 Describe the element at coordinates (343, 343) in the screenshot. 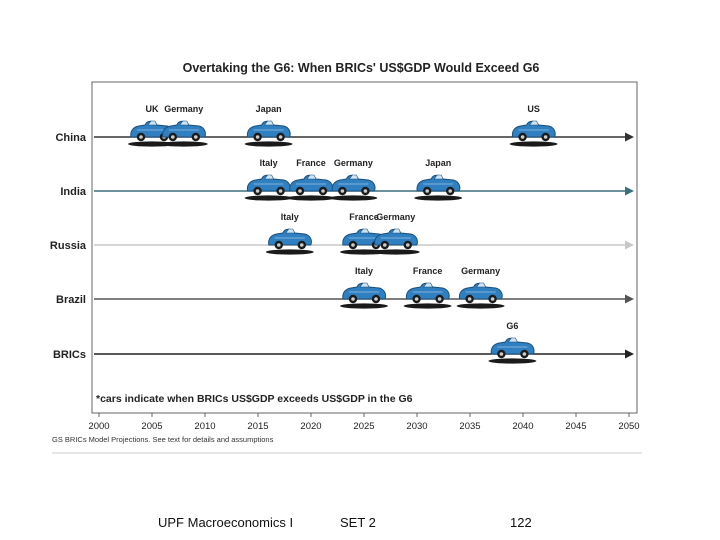

I see `row-brics: BRICs G6` at that location.